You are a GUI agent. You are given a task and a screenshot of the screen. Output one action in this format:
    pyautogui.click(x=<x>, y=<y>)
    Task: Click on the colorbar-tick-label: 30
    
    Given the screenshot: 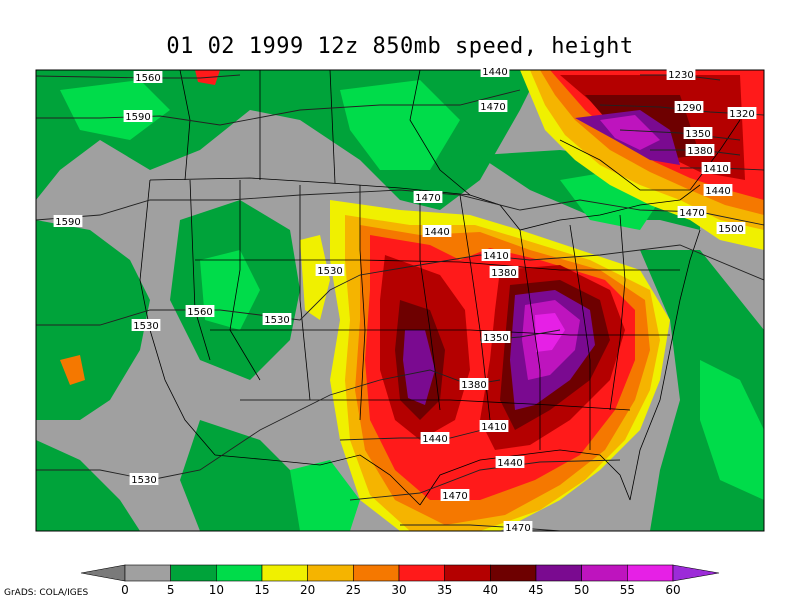 What is the action you would take?
    pyautogui.click(x=398, y=590)
    